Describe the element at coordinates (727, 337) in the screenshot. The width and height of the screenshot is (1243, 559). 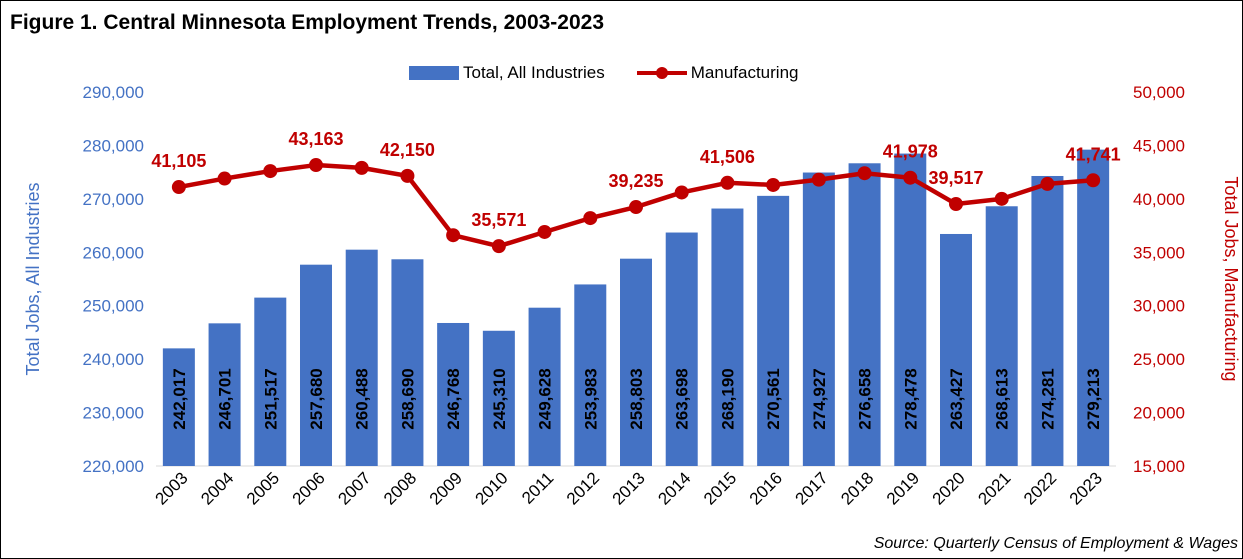
I see `bar-2015` at that location.